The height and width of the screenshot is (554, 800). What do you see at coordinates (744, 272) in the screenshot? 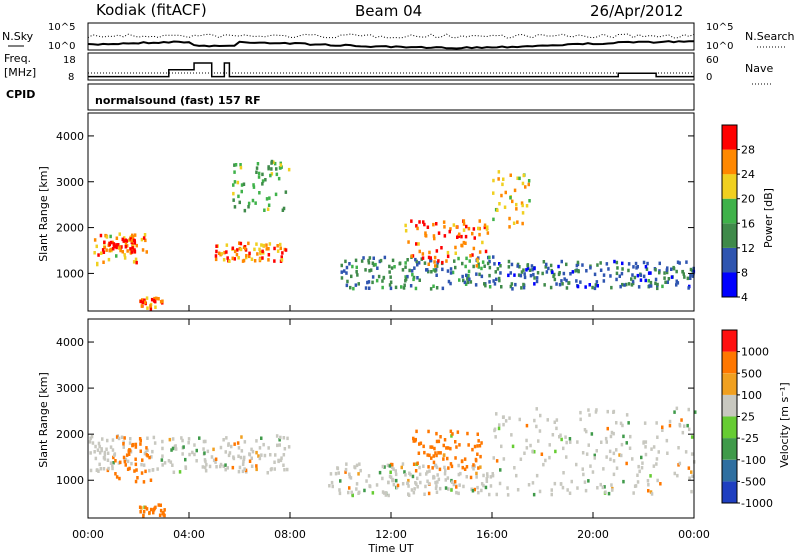
I see `colorbar-tick-label: 8` at bounding box center [744, 272].